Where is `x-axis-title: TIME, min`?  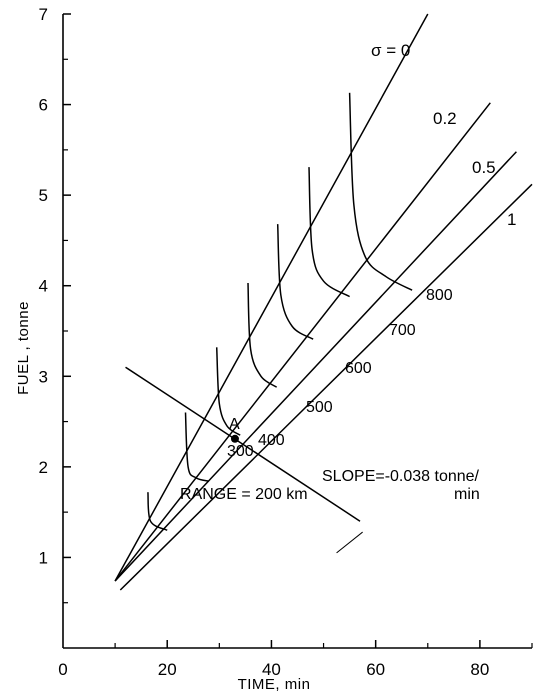 x-axis-title: TIME, min is located at coordinates (274, 684).